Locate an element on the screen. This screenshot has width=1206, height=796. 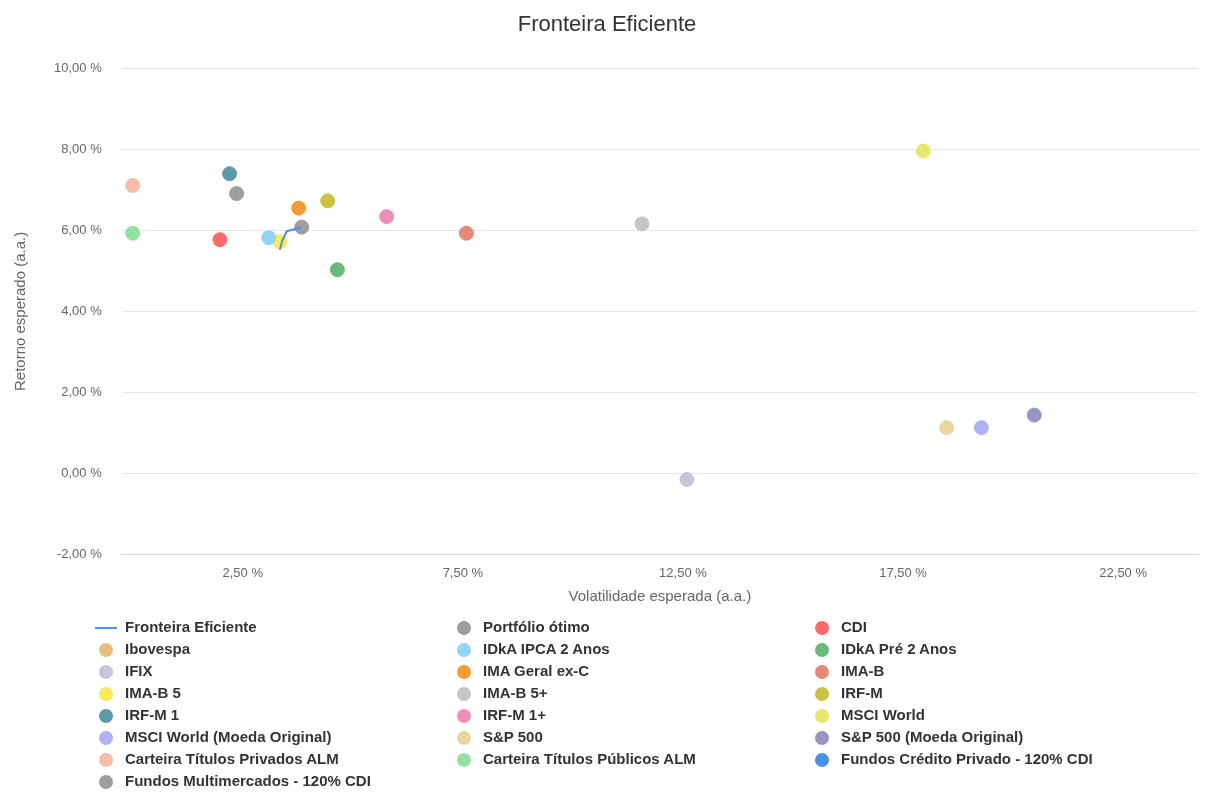
legend-label: IDkA Pré 2 Anos is located at coordinates (899, 649).